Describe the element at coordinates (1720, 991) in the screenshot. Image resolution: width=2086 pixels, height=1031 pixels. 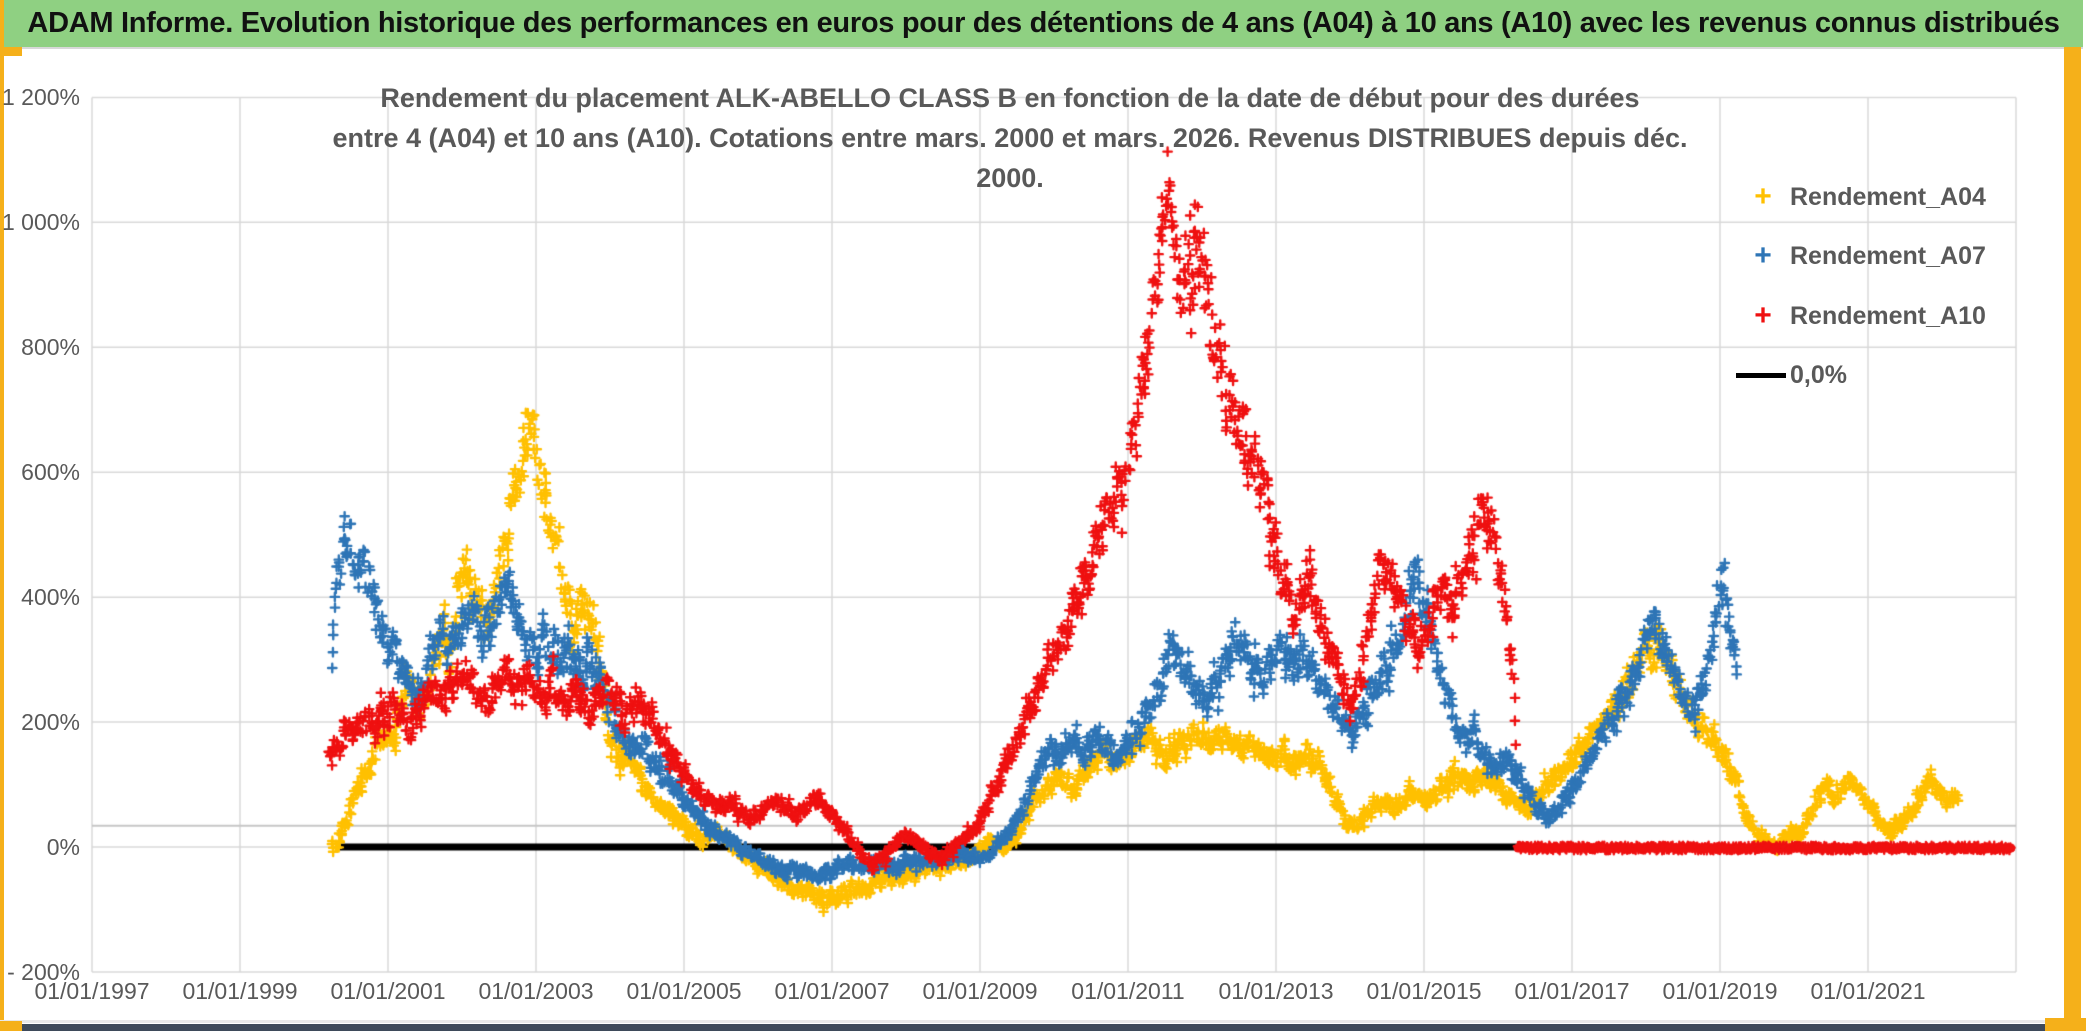
I see `x-axis-tick: 01/01/2019` at that location.